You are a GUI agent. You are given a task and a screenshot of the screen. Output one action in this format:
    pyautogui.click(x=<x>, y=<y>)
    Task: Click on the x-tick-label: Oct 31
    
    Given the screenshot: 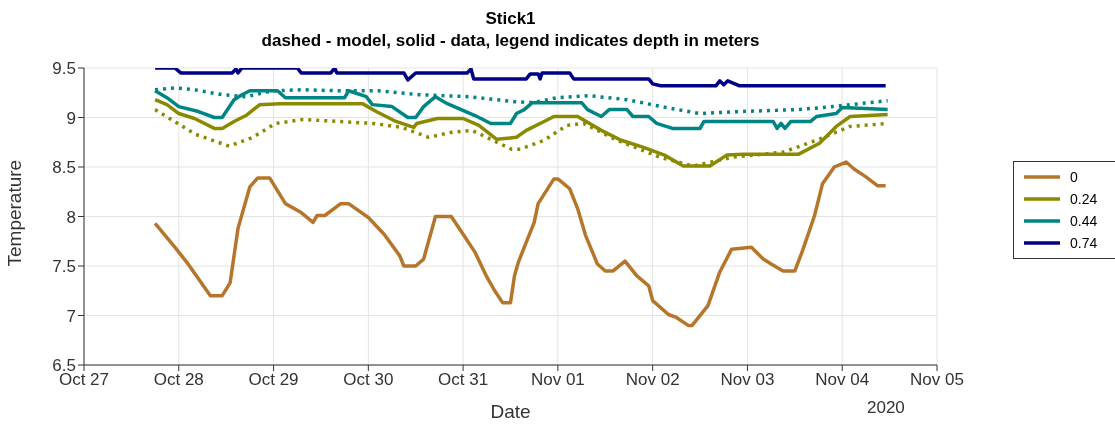 What is the action you would take?
    pyautogui.click(x=463, y=380)
    